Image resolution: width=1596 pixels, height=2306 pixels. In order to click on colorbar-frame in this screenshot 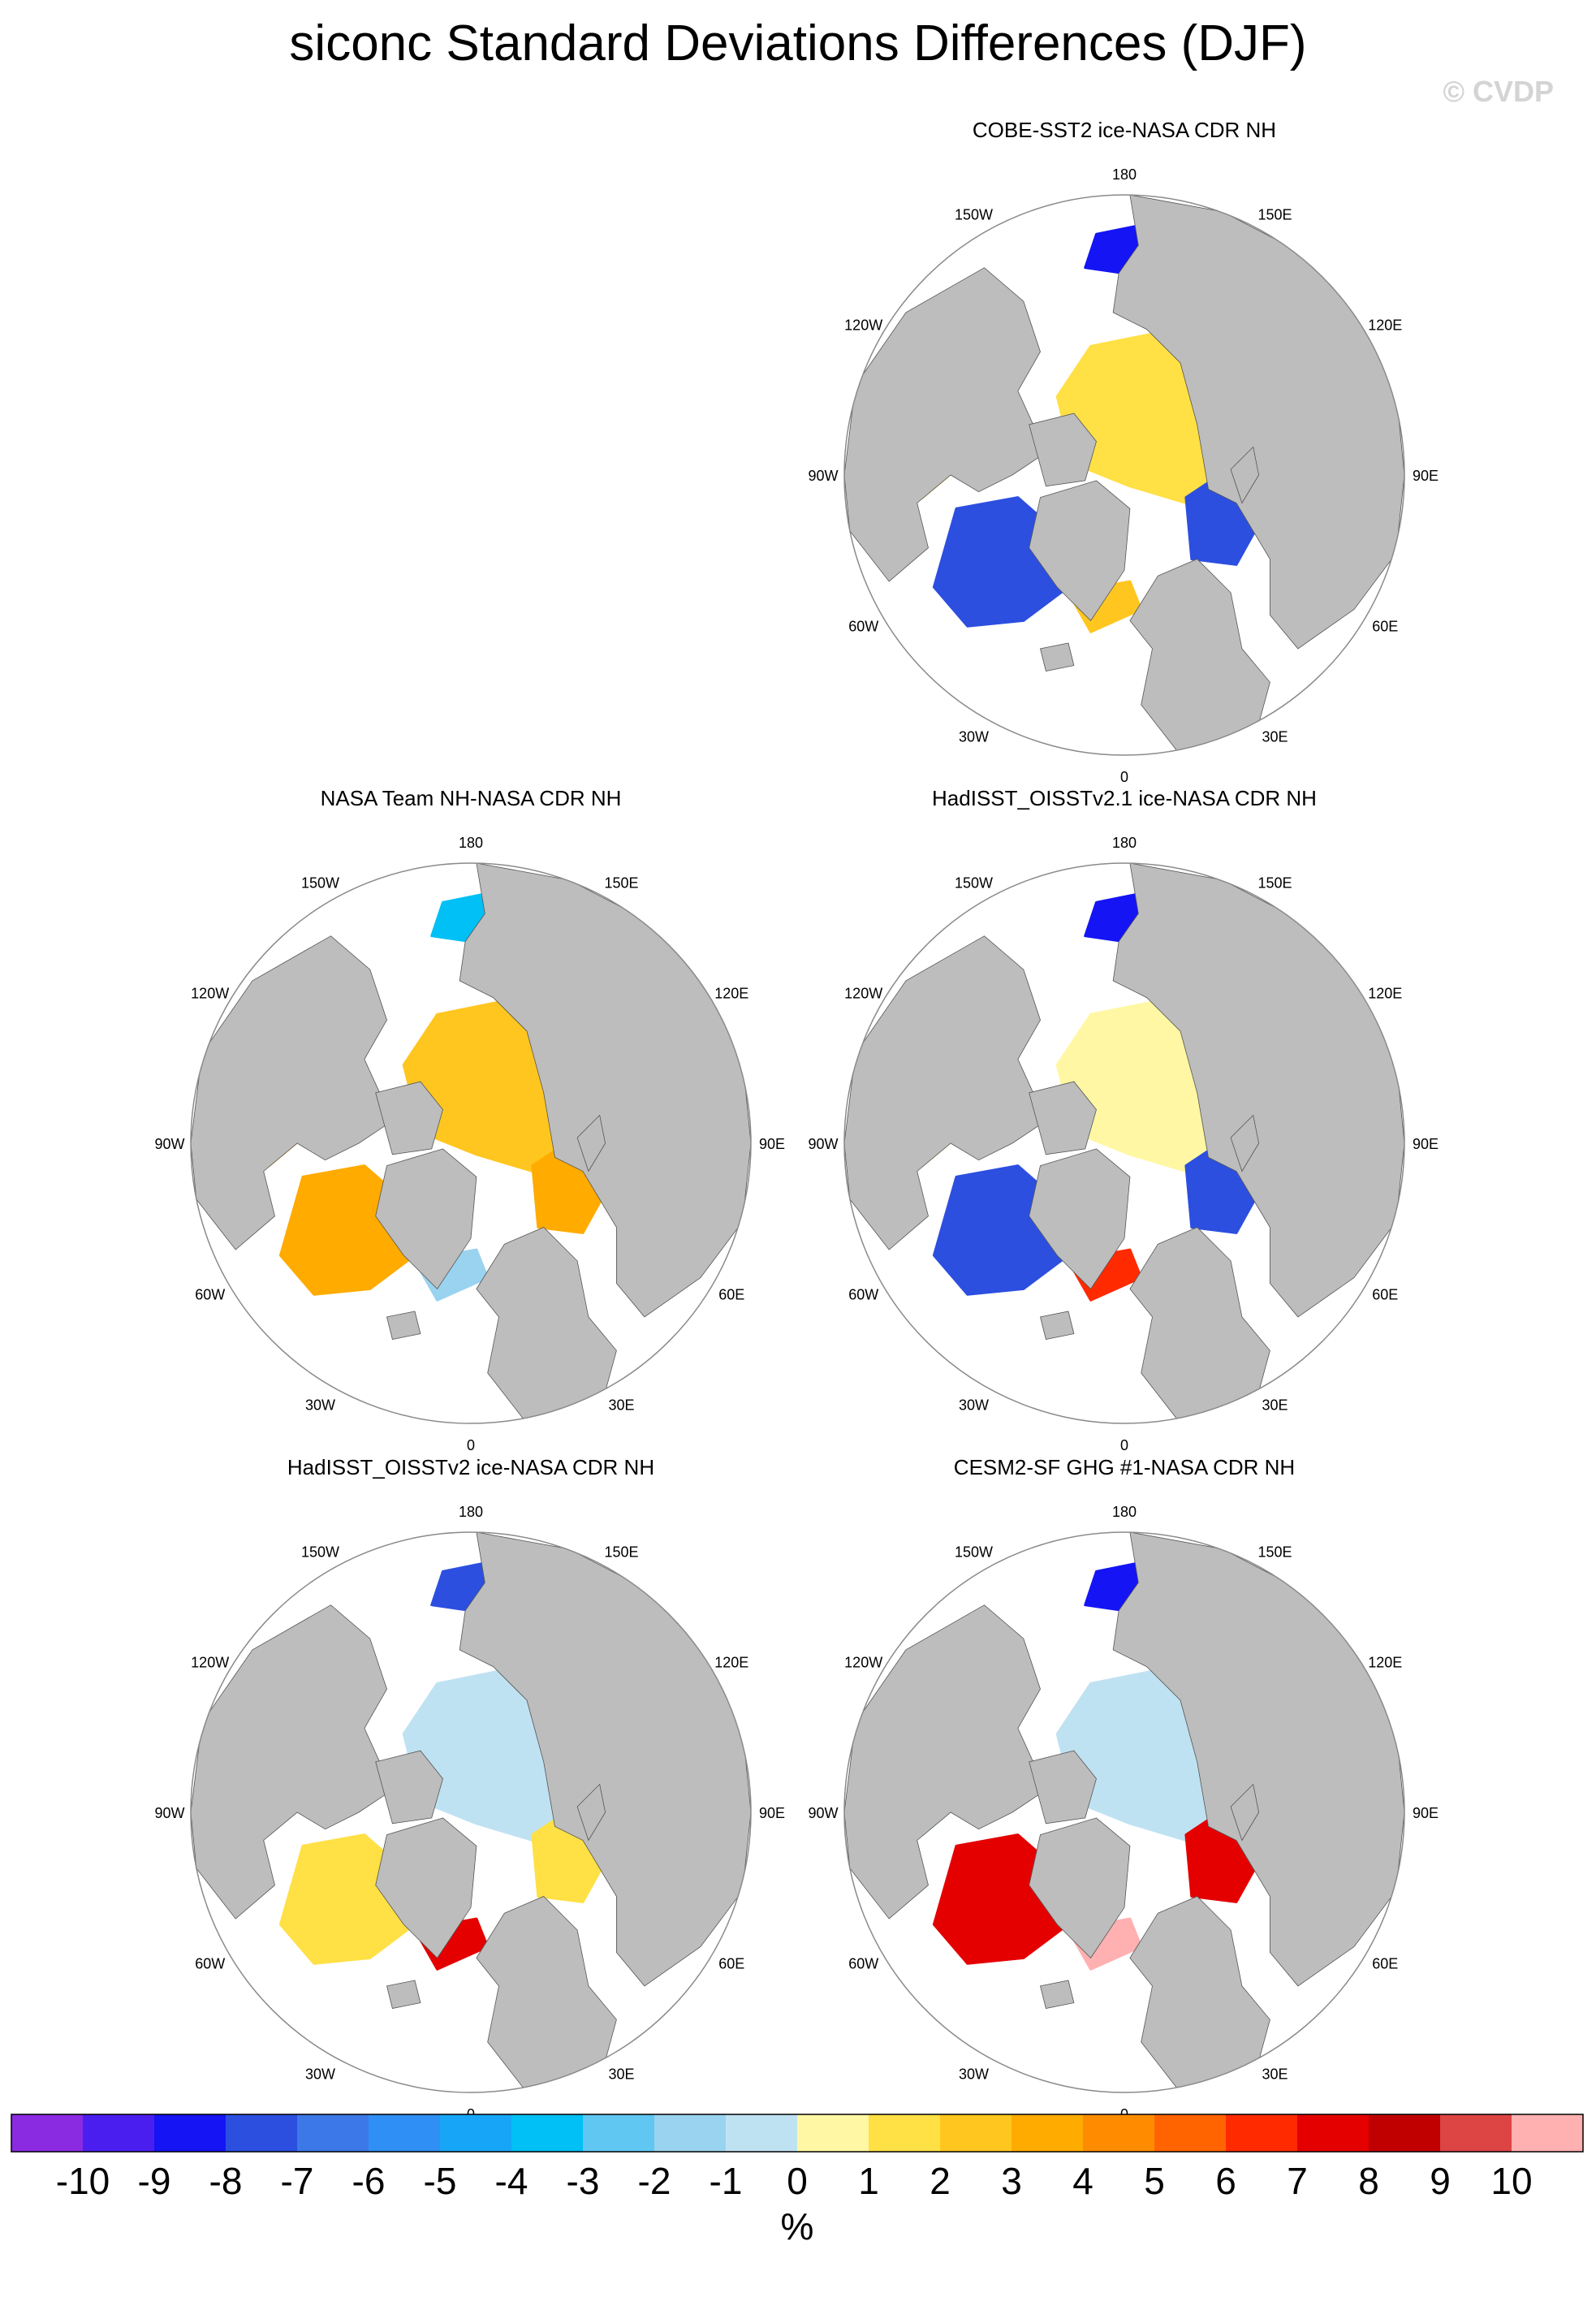, I will do `click(797, 2133)`.